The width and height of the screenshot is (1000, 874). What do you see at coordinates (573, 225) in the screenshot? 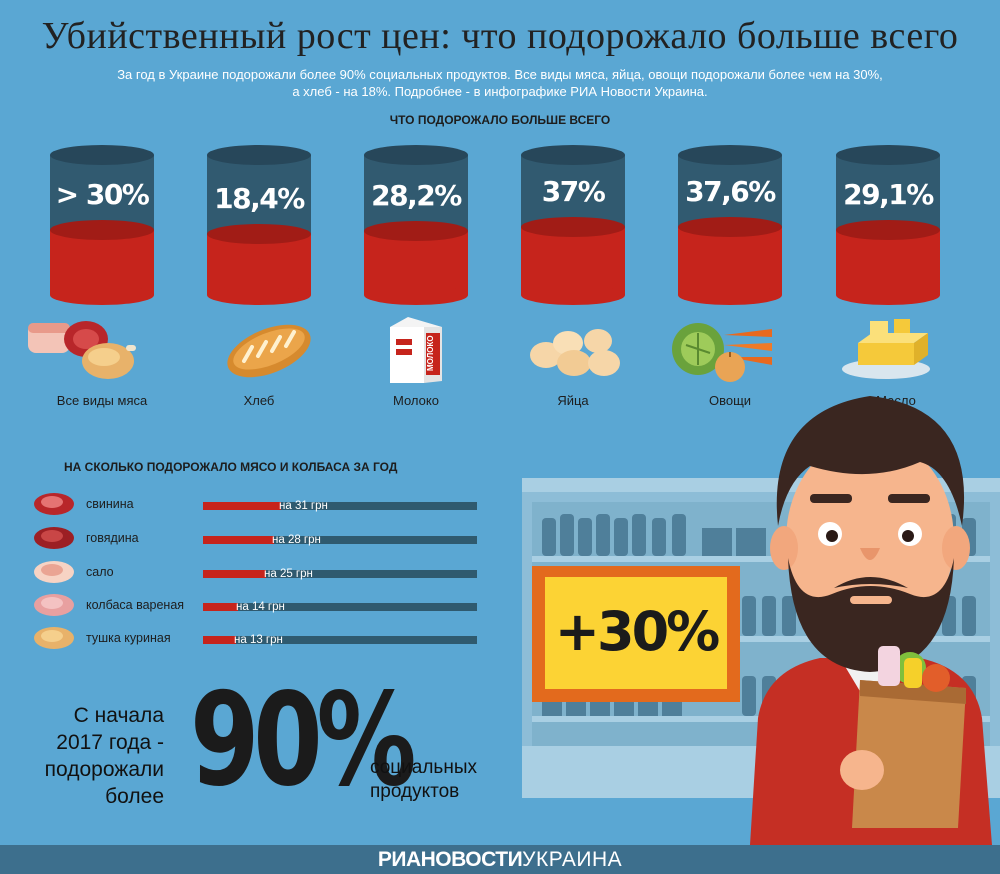
I see `cylinder-bar: 37%` at bounding box center [573, 225].